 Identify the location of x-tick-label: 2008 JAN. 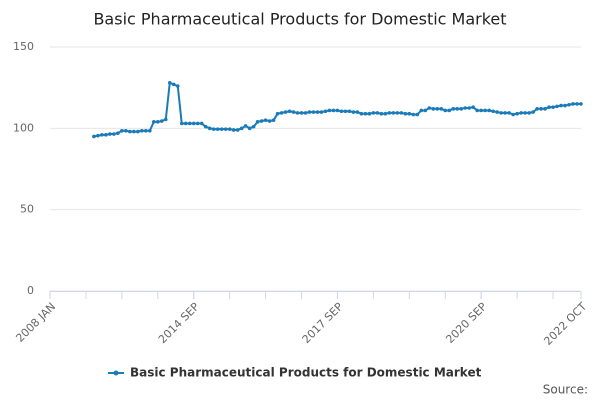
(35, 322).